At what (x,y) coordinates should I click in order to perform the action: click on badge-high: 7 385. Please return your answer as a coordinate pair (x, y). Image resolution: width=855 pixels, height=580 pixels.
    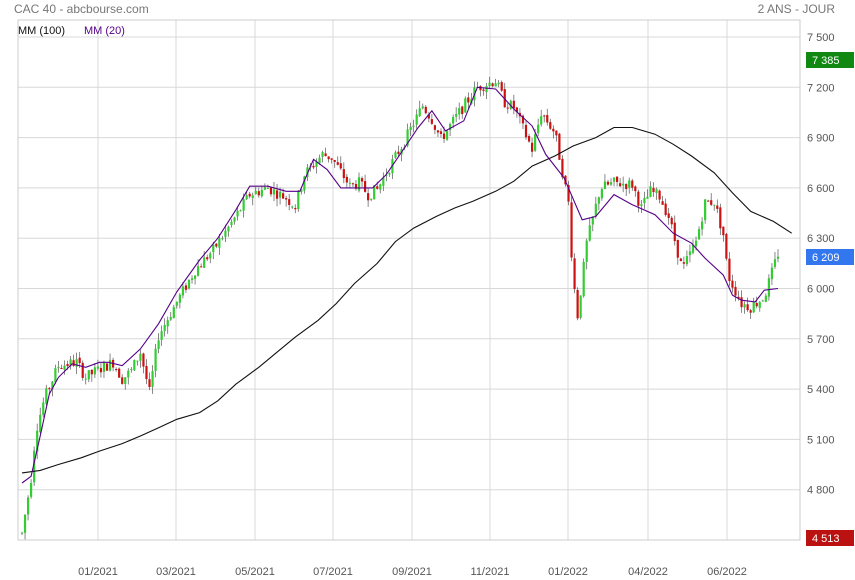
    Looking at the image, I should click on (830, 60).